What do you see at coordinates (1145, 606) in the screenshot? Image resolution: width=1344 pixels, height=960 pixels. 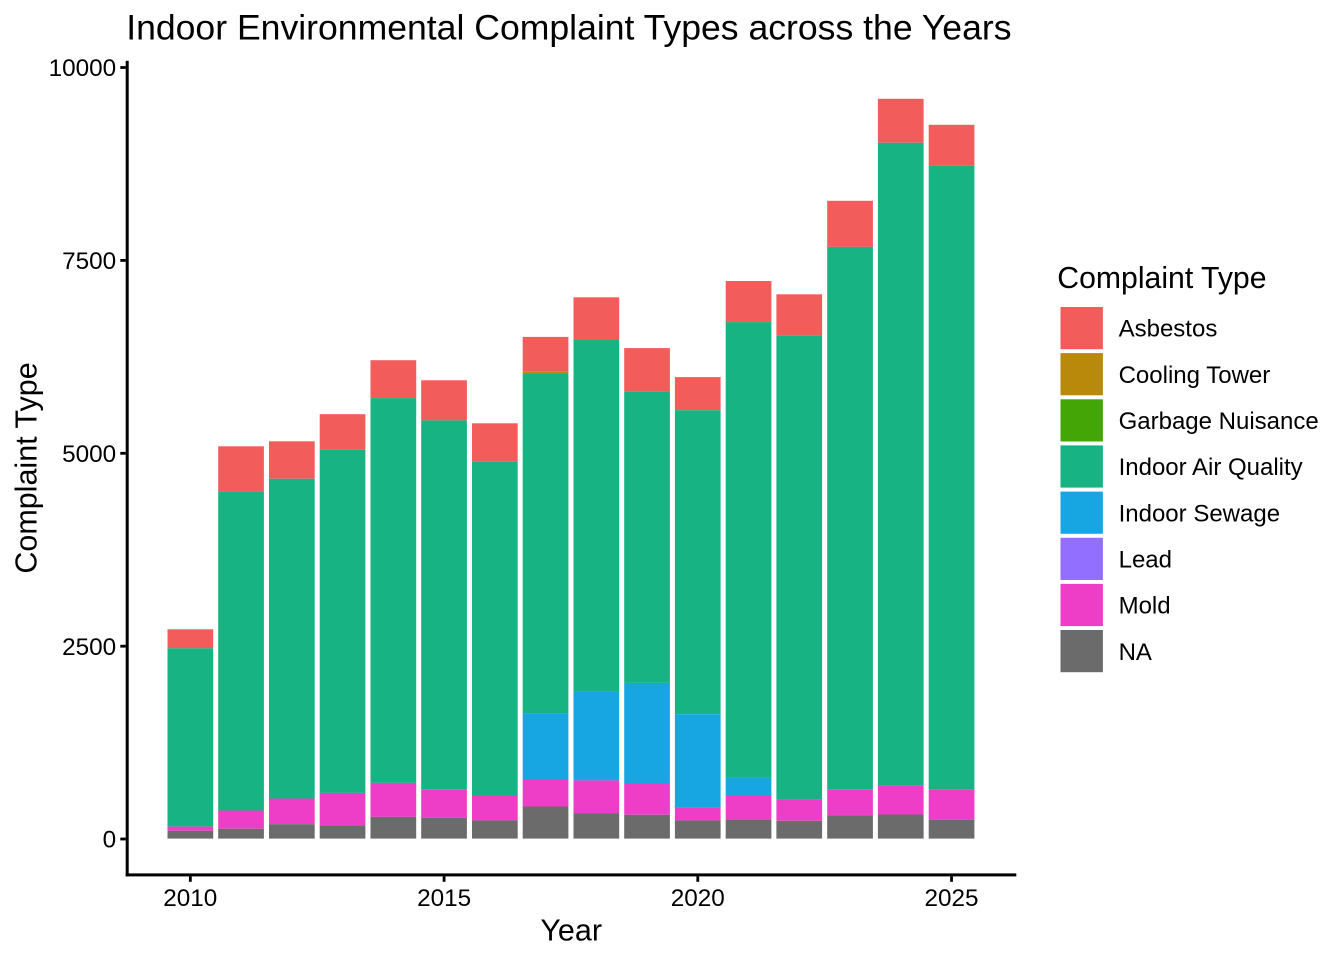 I see `svg-text: Mold` at bounding box center [1145, 606].